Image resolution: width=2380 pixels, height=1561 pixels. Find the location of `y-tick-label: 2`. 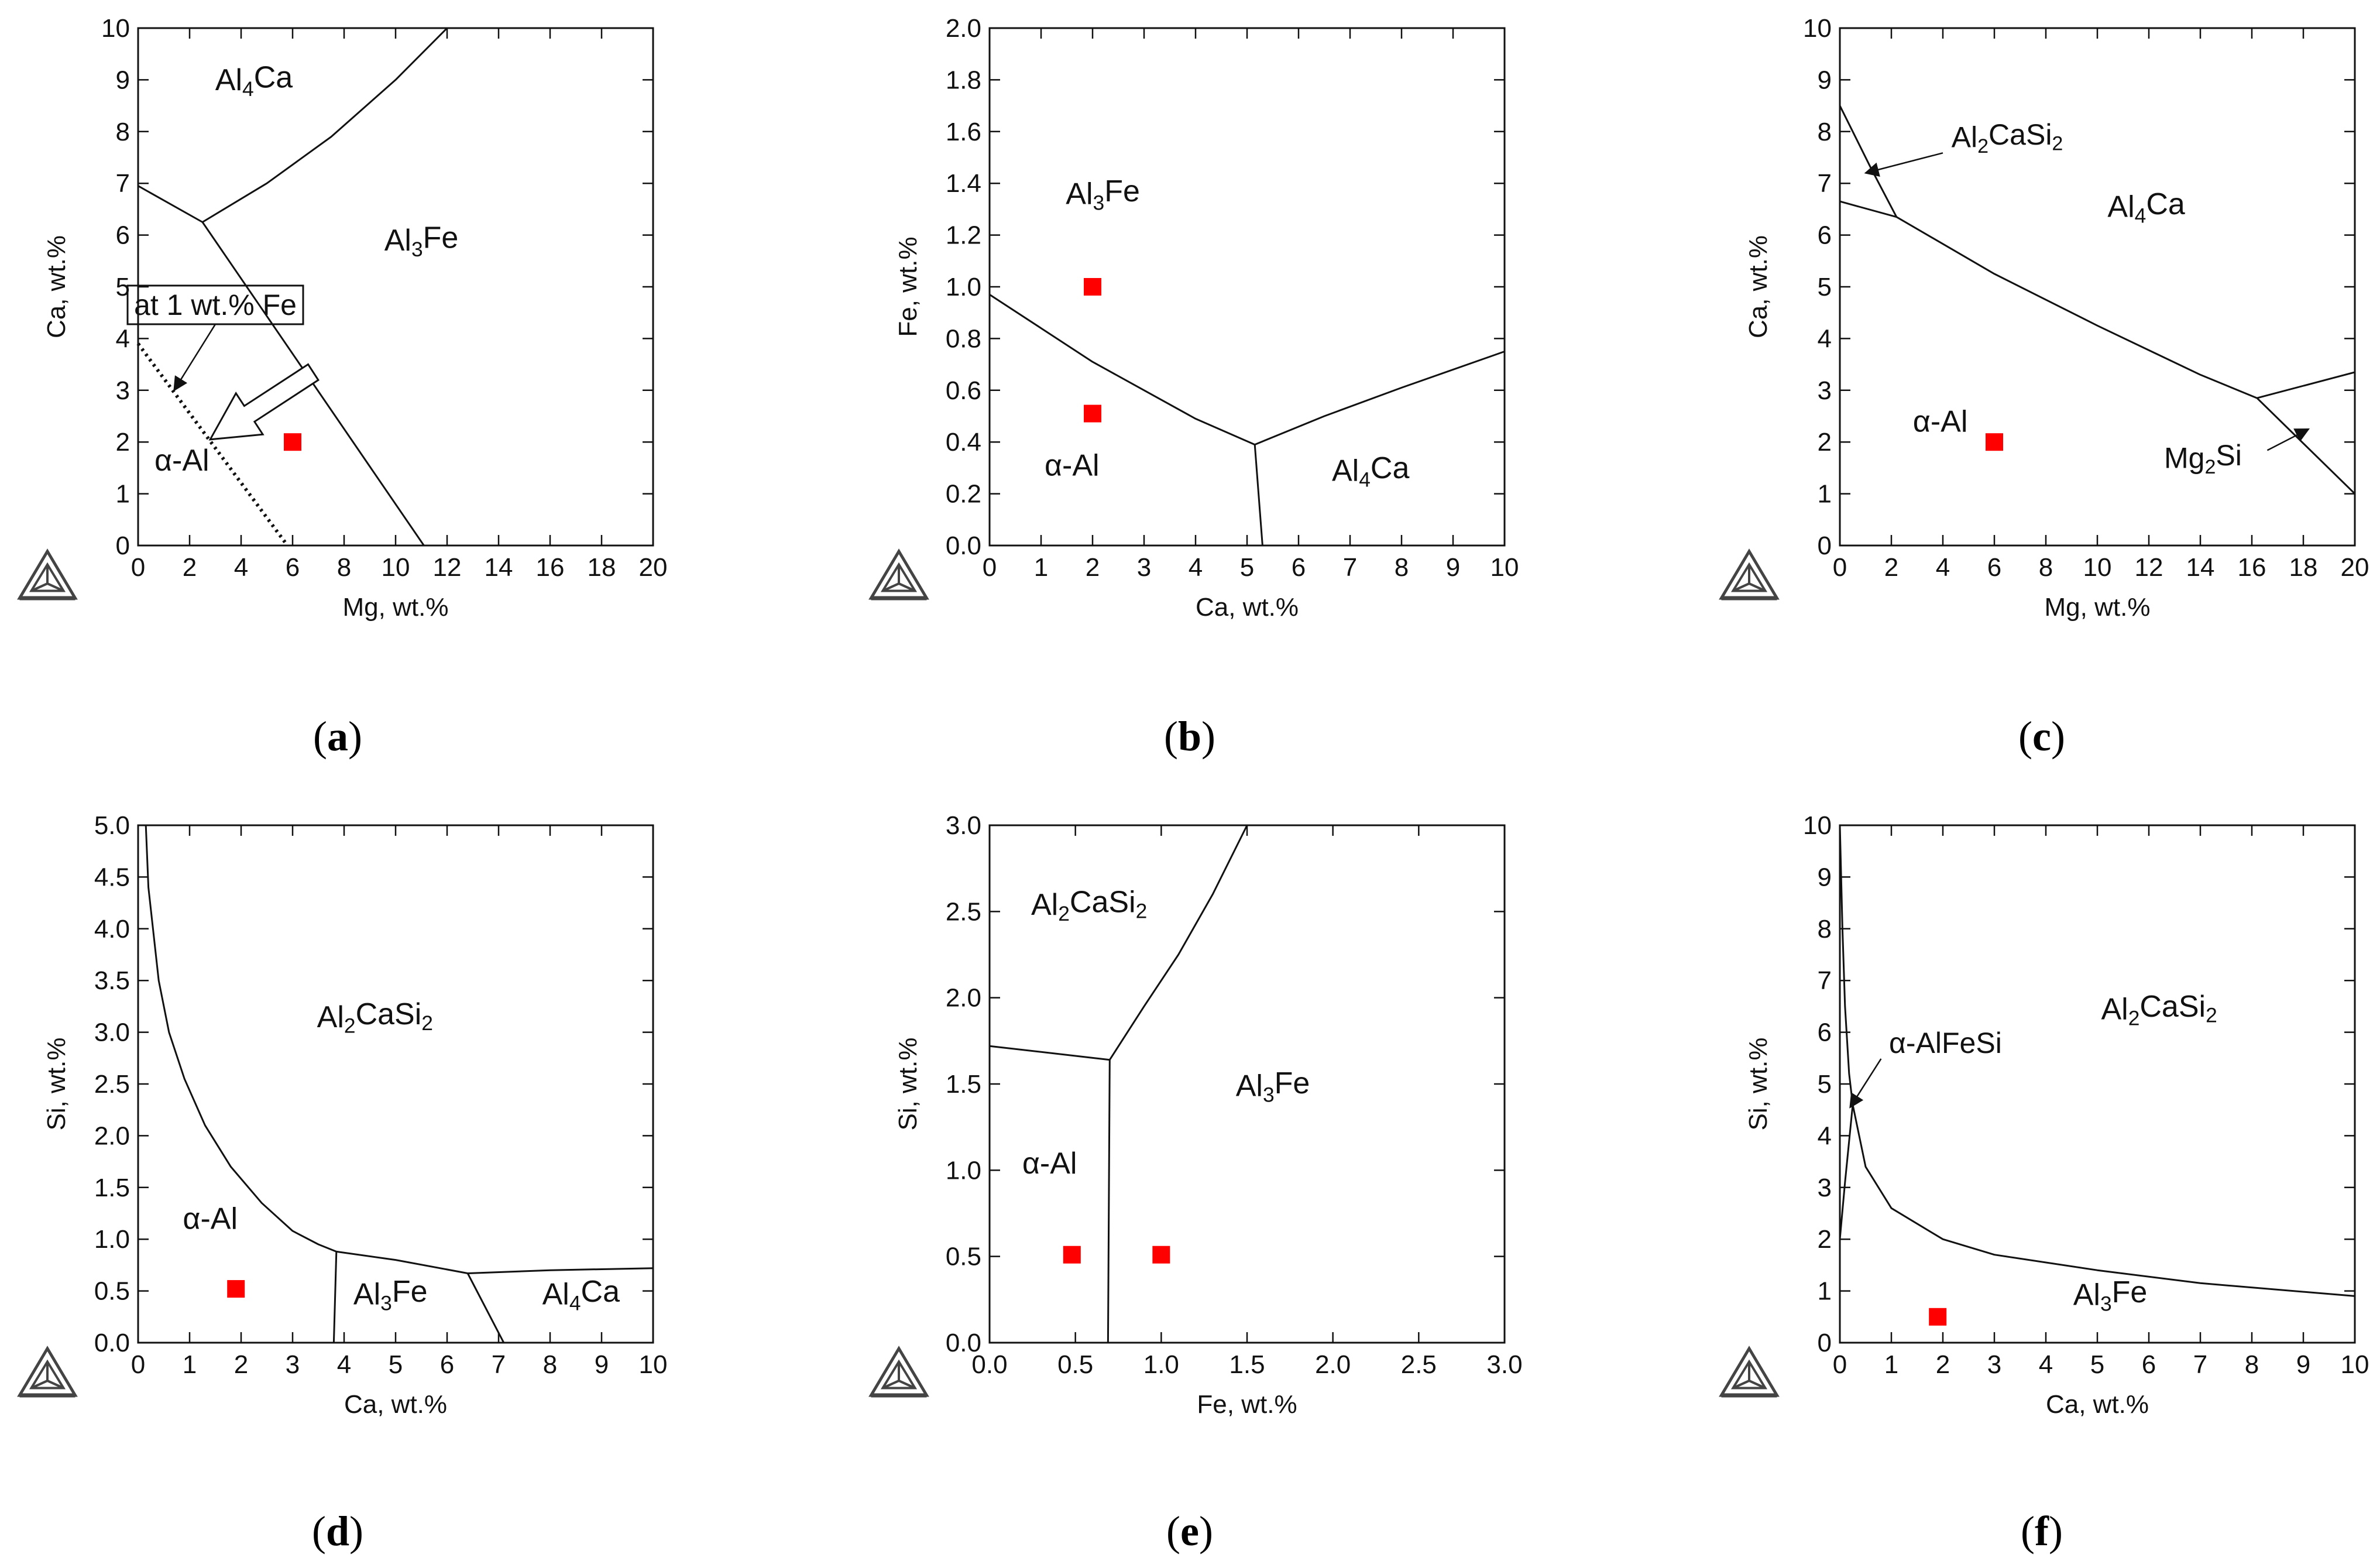

y-tick-label: 2 is located at coordinates (123, 442).